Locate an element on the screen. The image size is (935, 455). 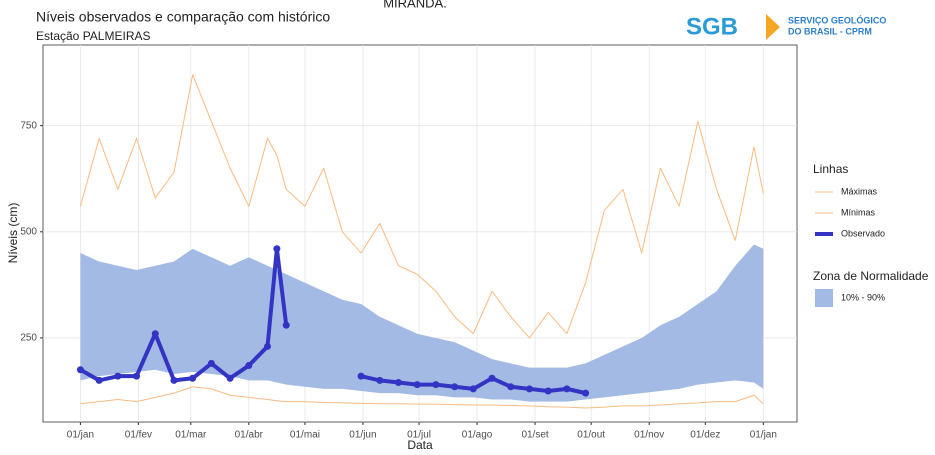
logo-text: SERVIÇO GEOLÓGICO is located at coordinates (837, 19).